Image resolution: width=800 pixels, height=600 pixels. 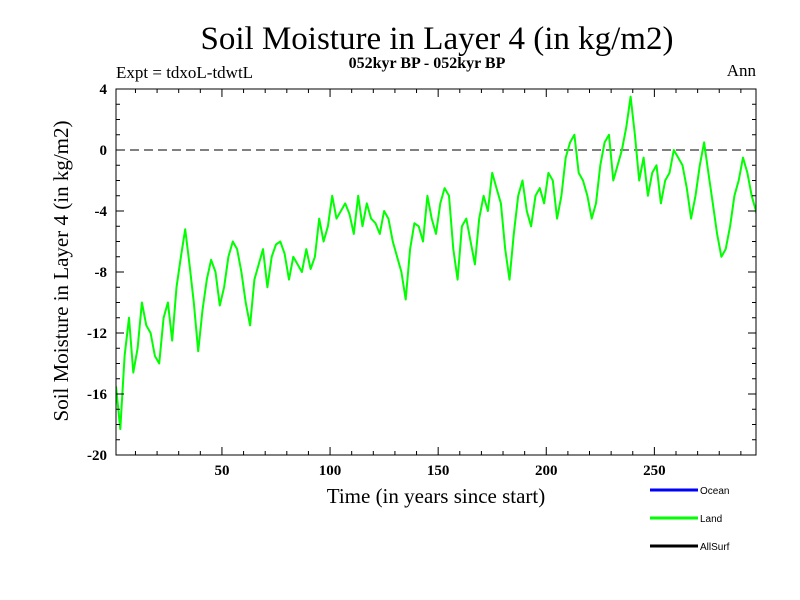 What do you see at coordinates (221, 471) in the screenshot?
I see `x-tick-label: 50` at bounding box center [221, 471].